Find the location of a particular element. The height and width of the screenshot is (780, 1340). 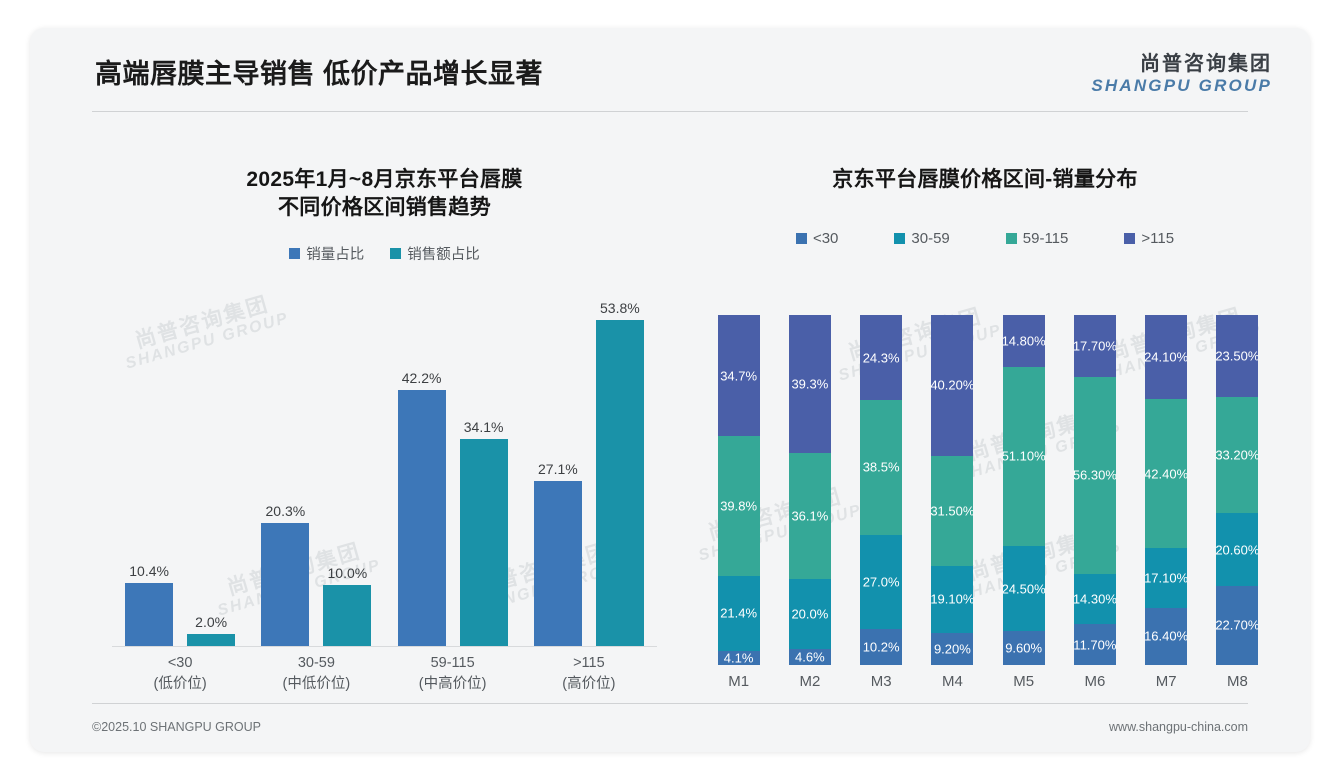

stacked-column: 4.1% 21.4% 39.8% 34.7% is located at coordinates (738, 490).